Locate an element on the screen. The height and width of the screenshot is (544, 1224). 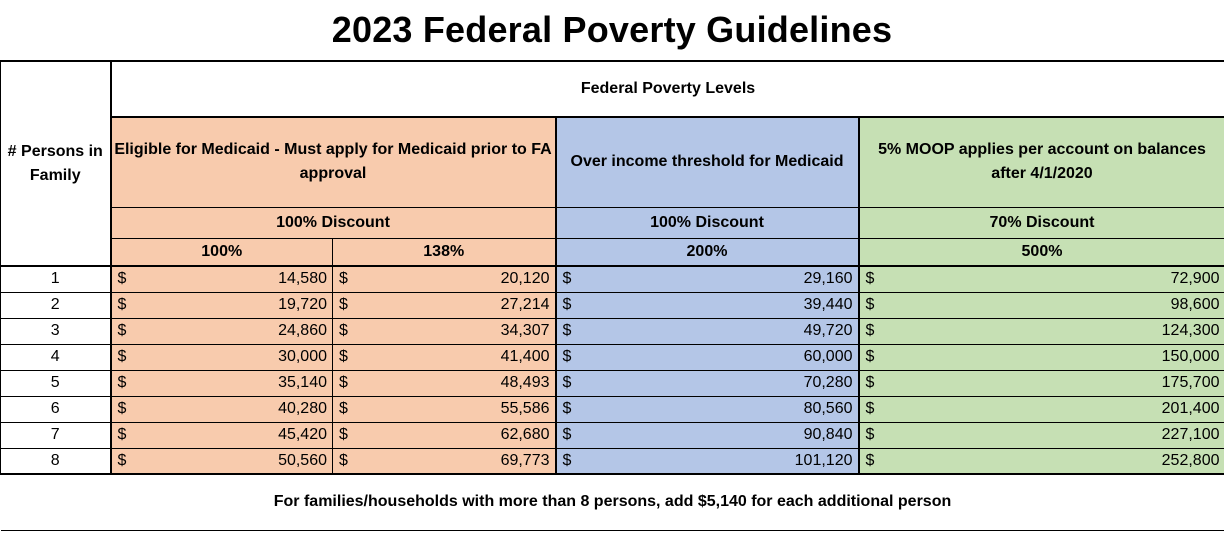
money-value: $69,773 is located at coordinates (444, 461).